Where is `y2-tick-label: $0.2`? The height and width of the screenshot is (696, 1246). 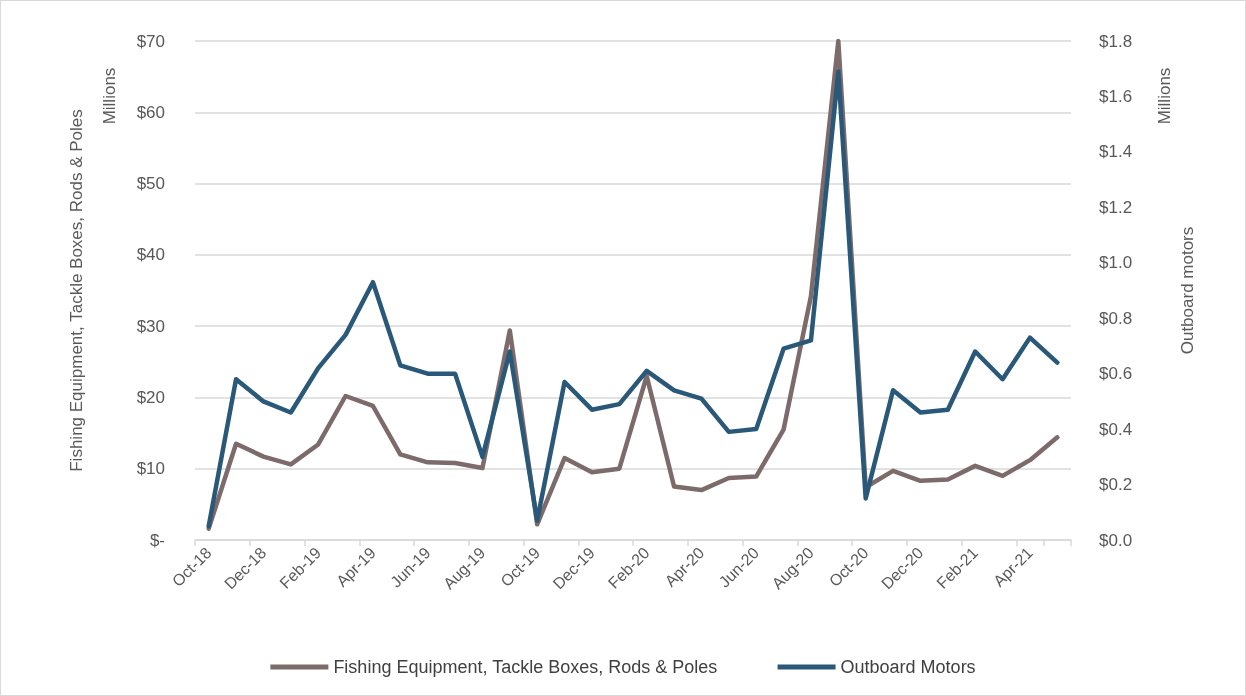
y2-tick-label: $0.2 is located at coordinates (1116, 485).